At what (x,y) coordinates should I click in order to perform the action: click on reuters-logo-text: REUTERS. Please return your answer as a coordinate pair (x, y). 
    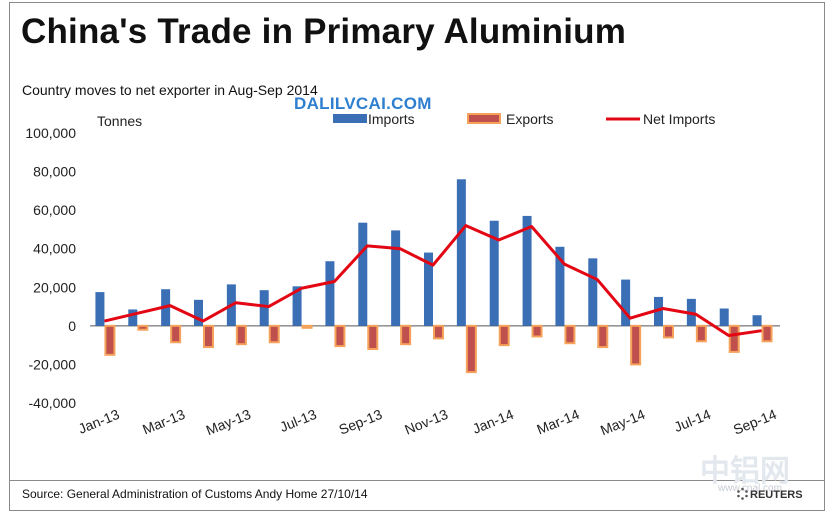
    Looking at the image, I should click on (776, 495).